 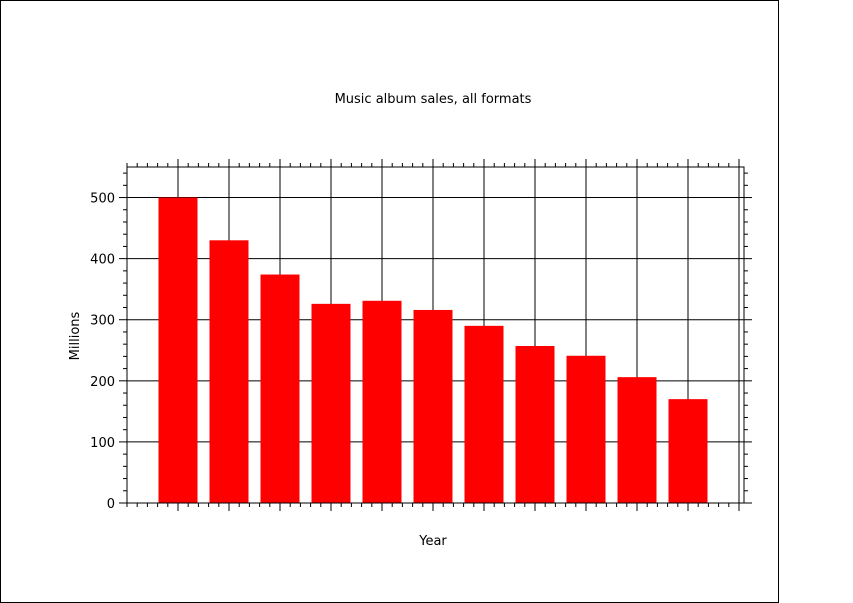 I want to click on y-tick-label: 100, so click(x=102, y=443).